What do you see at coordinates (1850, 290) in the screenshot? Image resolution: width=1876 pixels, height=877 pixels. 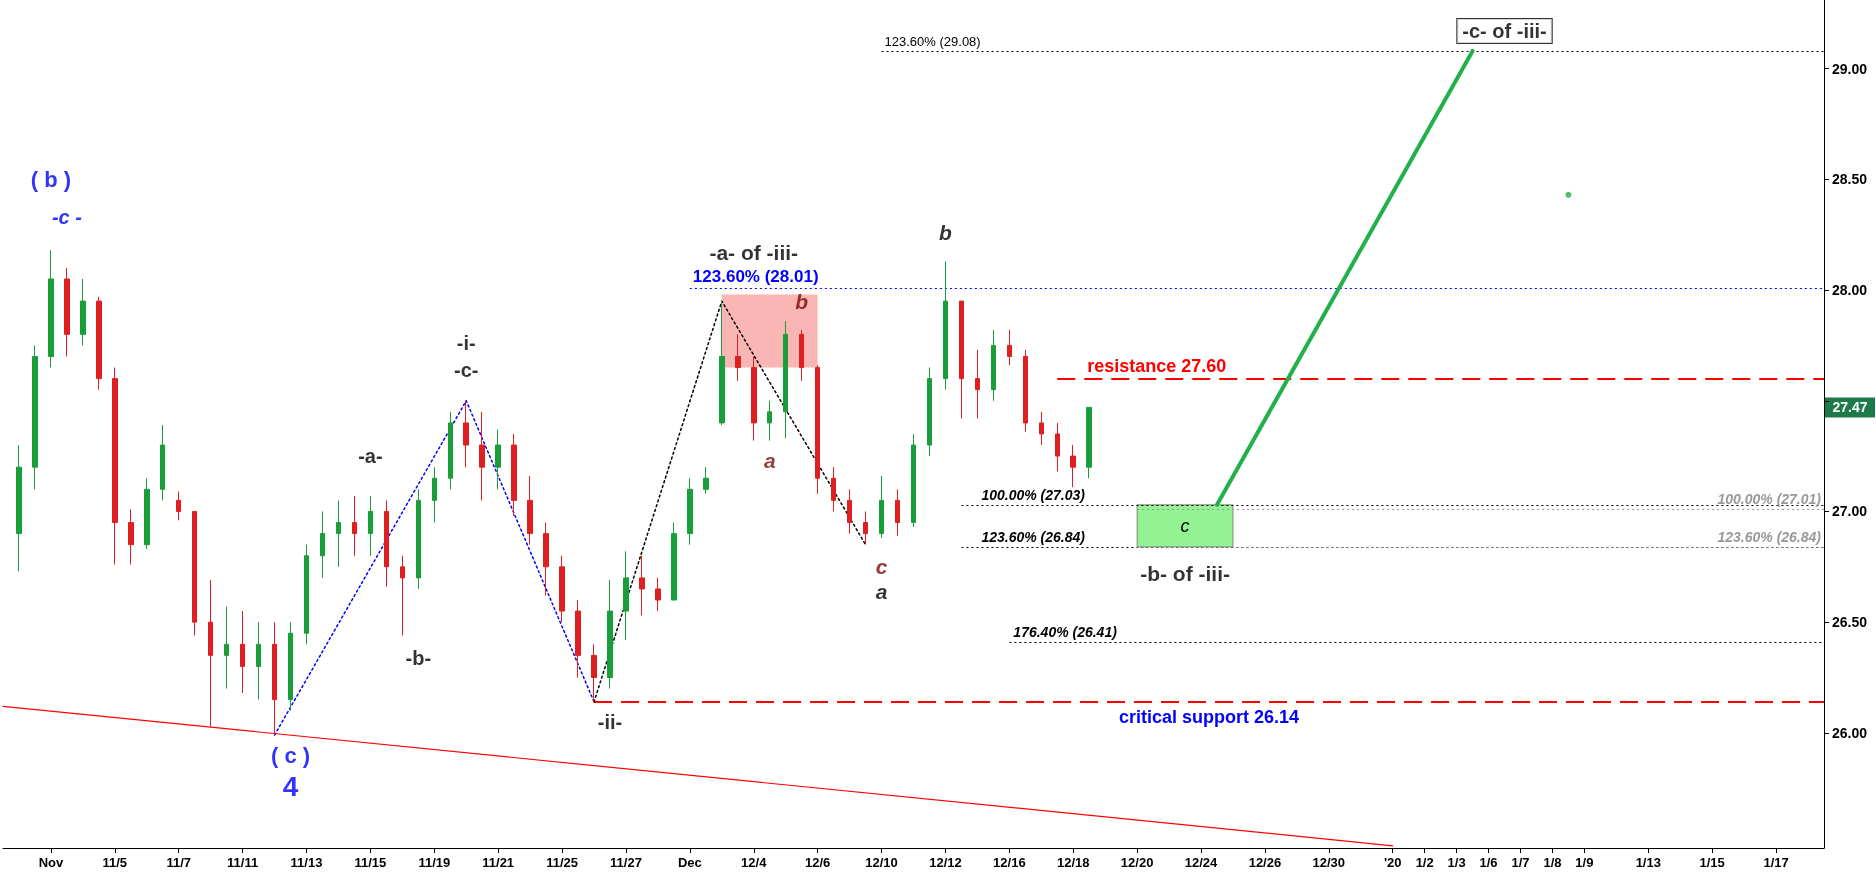 I see `y-tick-label: 28.00` at bounding box center [1850, 290].